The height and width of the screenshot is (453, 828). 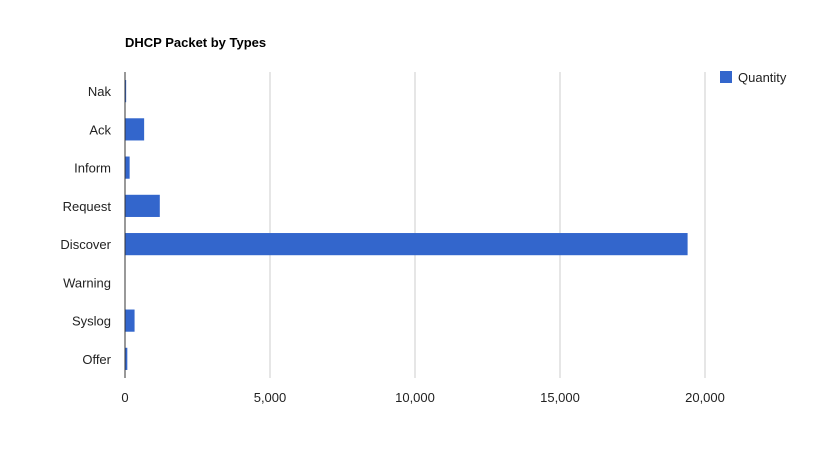 I want to click on bar-discover, so click(x=406, y=244).